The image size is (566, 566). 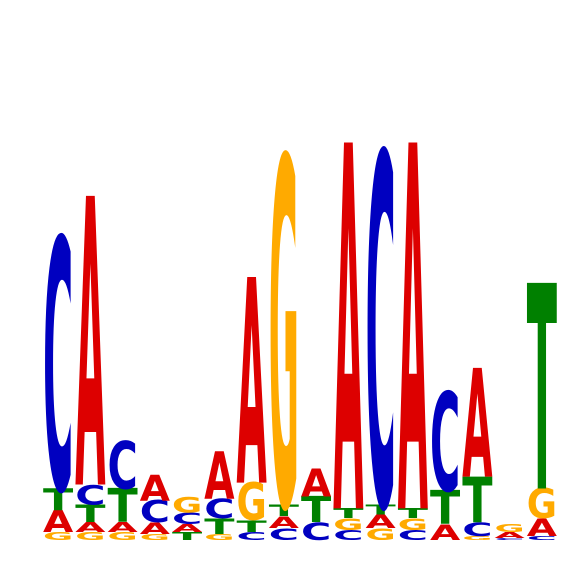 I want to click on logo-position-15: CAG, so click(x=510, y=531).